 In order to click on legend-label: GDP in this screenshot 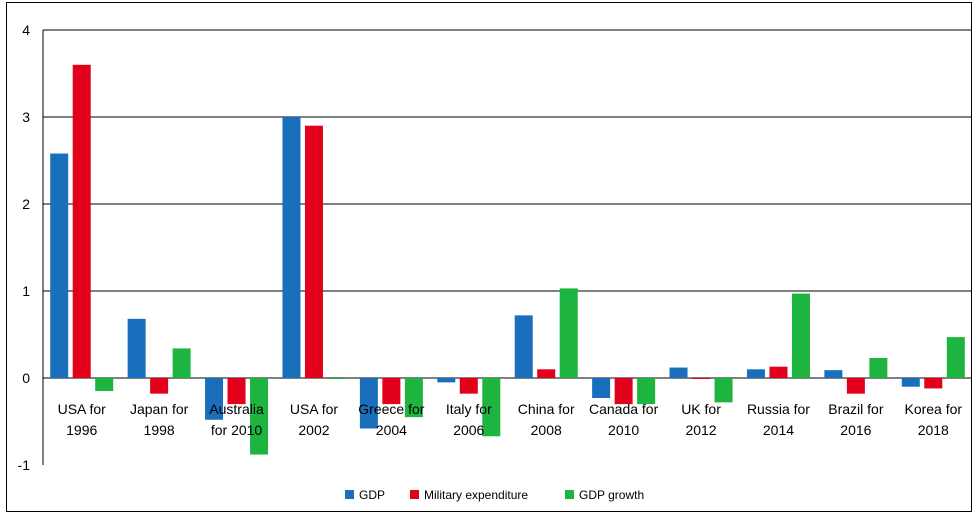, I will do `click(372, 495)`.